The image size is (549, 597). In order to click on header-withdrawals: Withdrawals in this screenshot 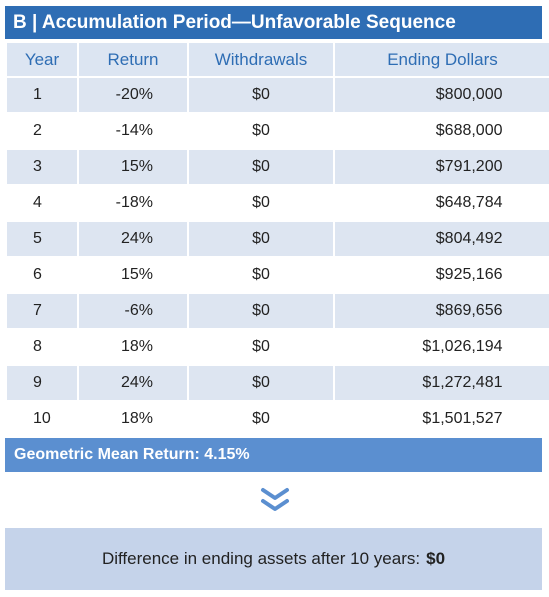, I will do `click(261, 59)`.